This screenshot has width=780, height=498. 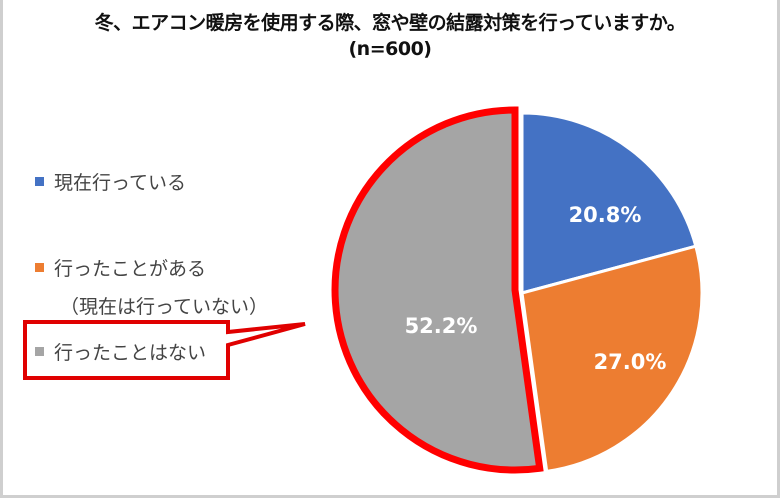 I want to click on legend-swatch-blue, so click(x=39, y=181).